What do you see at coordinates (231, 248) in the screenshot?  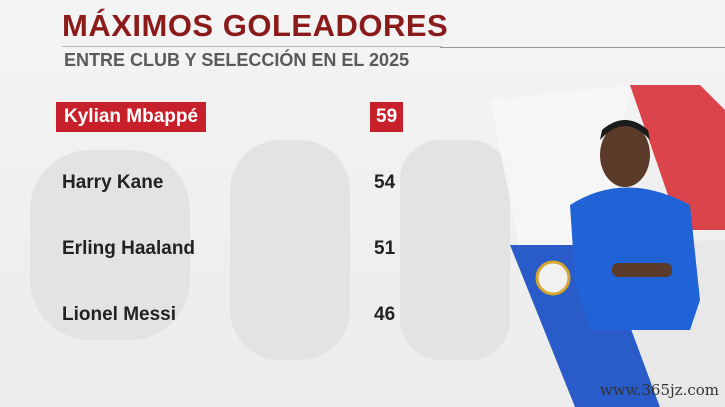 I see `table-row: Erling Haaland 51` at bounding box center [231, 248].